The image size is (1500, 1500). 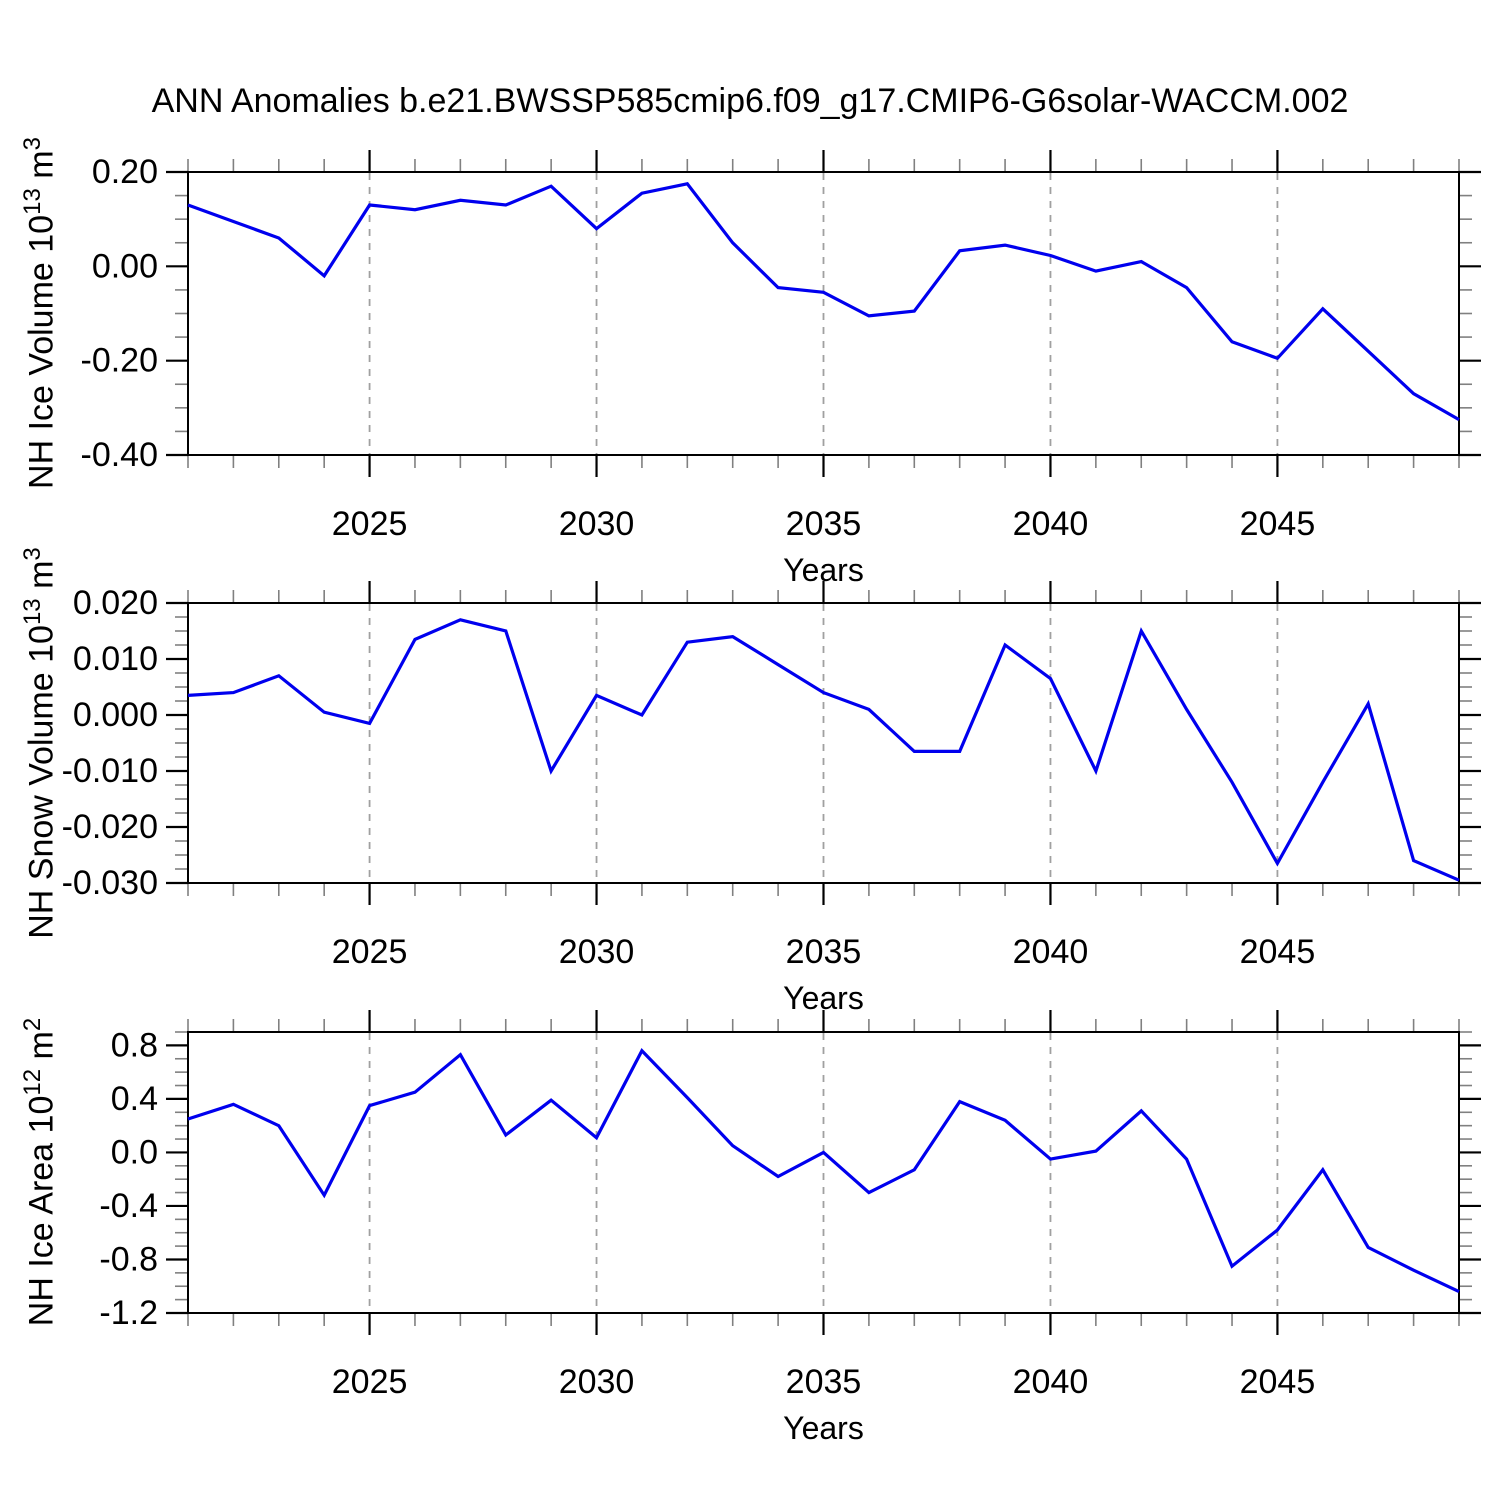 What do you see at coordinates (125, 172) in the screenshot?
I see `y-tick-label: 0.20` at bounding box center [125, 172].